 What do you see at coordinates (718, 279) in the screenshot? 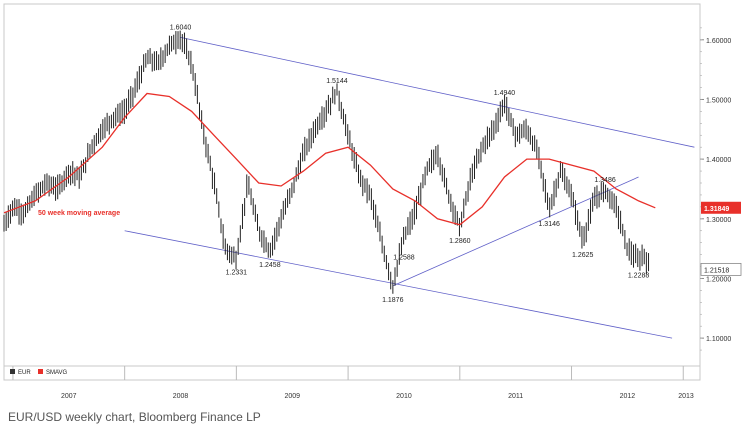
I see `y-tick-label: 1.20000` at bounding box center [718, 279].